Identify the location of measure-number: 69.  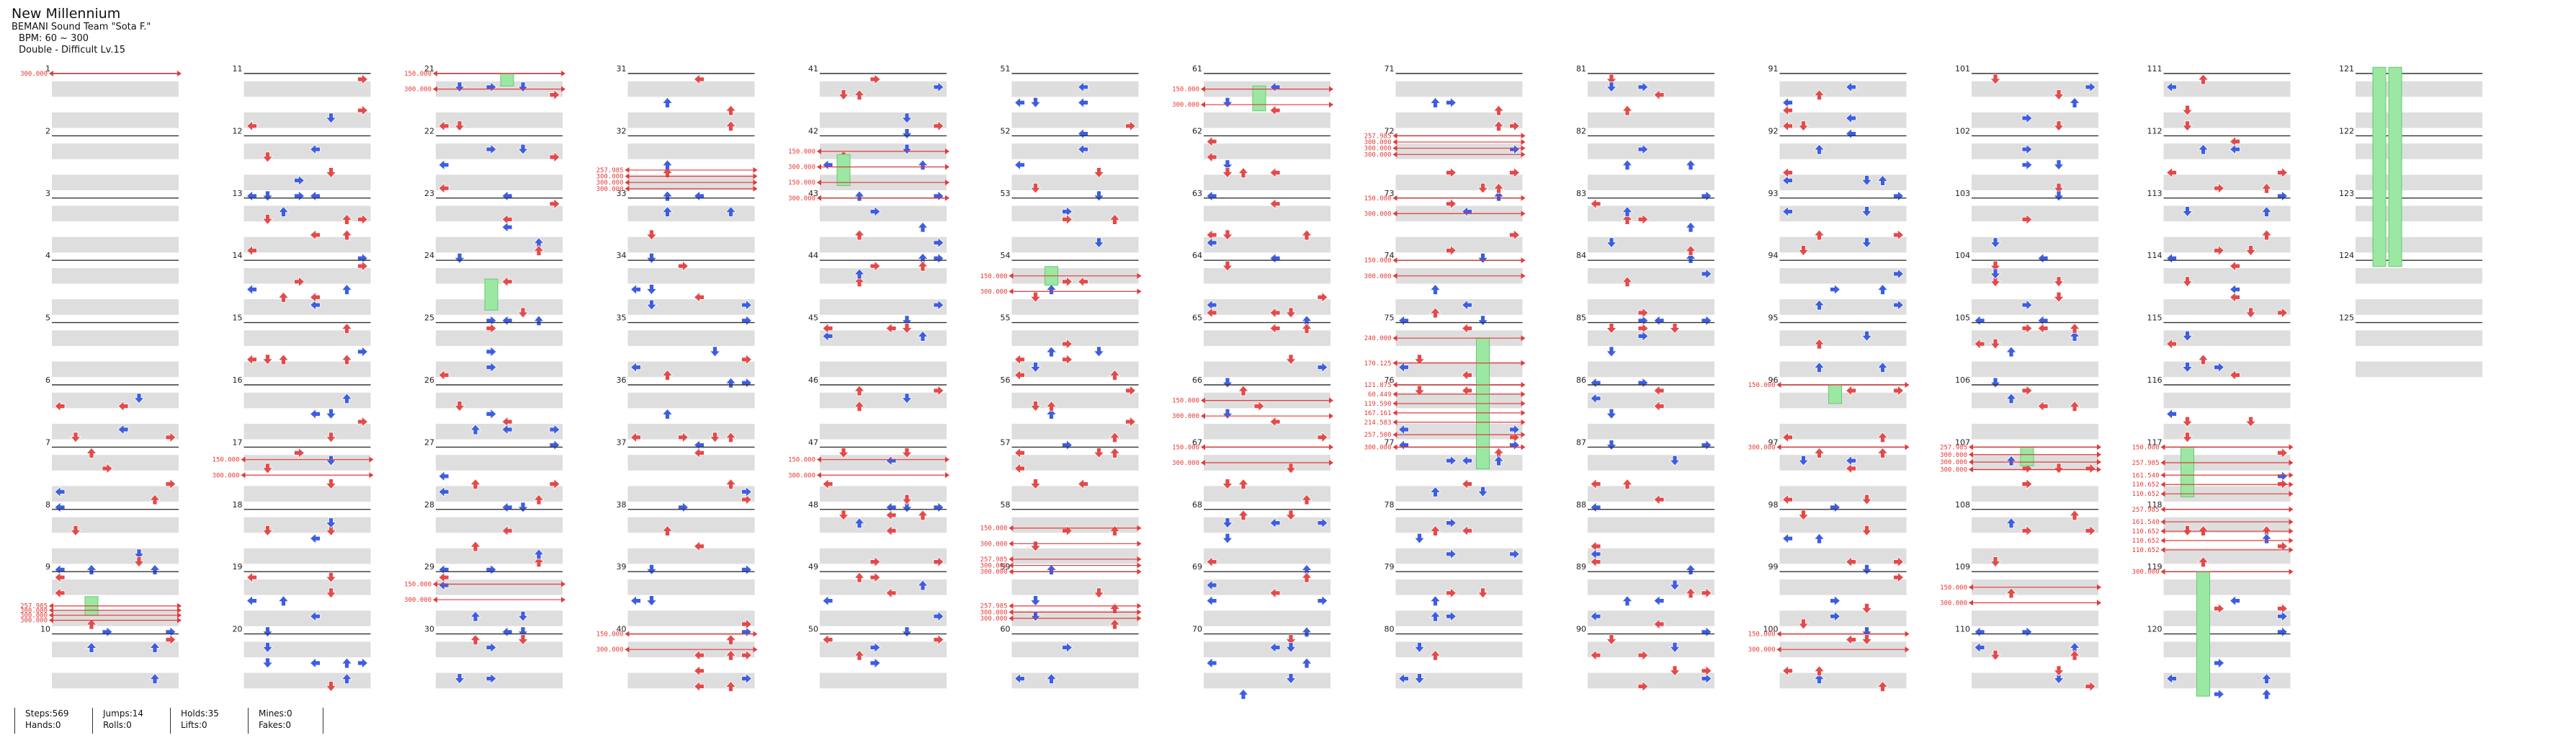
(1197, 567).